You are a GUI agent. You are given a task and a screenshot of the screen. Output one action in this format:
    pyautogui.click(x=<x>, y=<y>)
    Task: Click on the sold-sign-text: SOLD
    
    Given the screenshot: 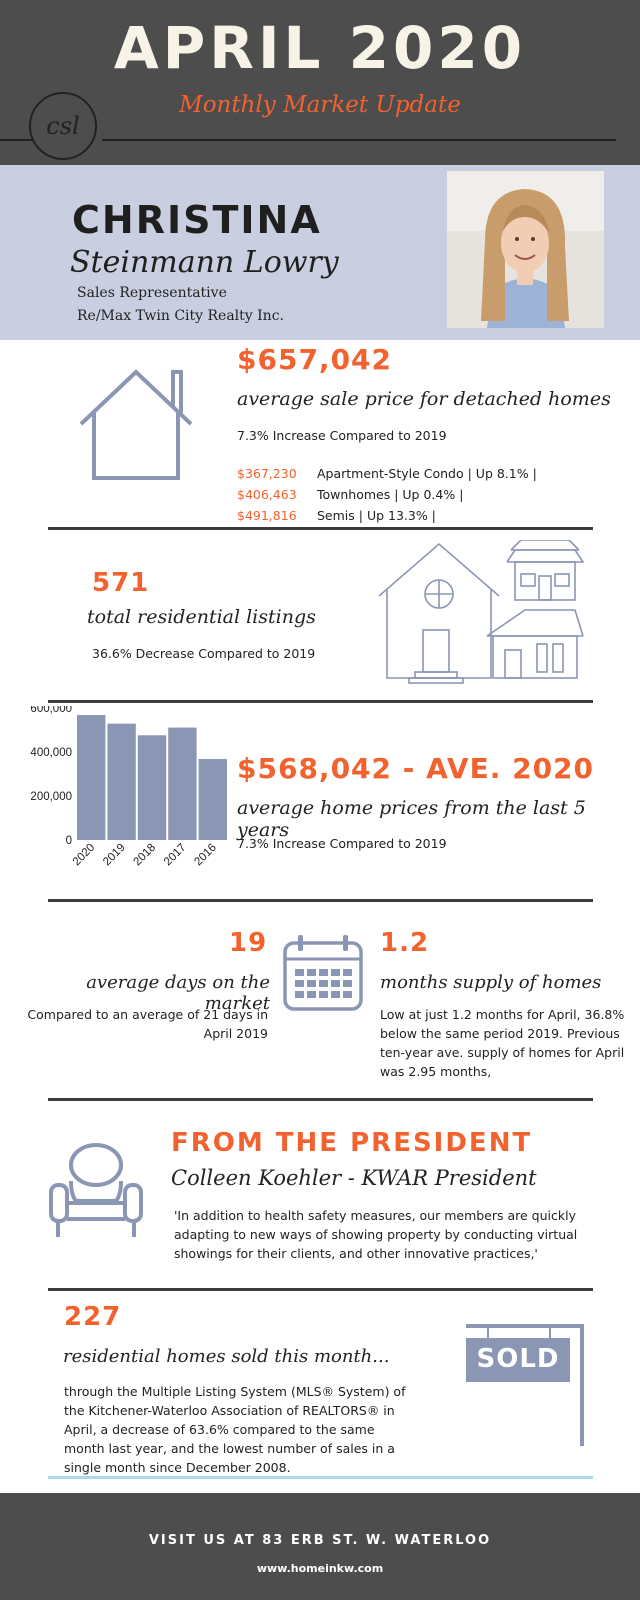 What is the action you would take?
    pyautogui.click(x=518, y=1359)
    